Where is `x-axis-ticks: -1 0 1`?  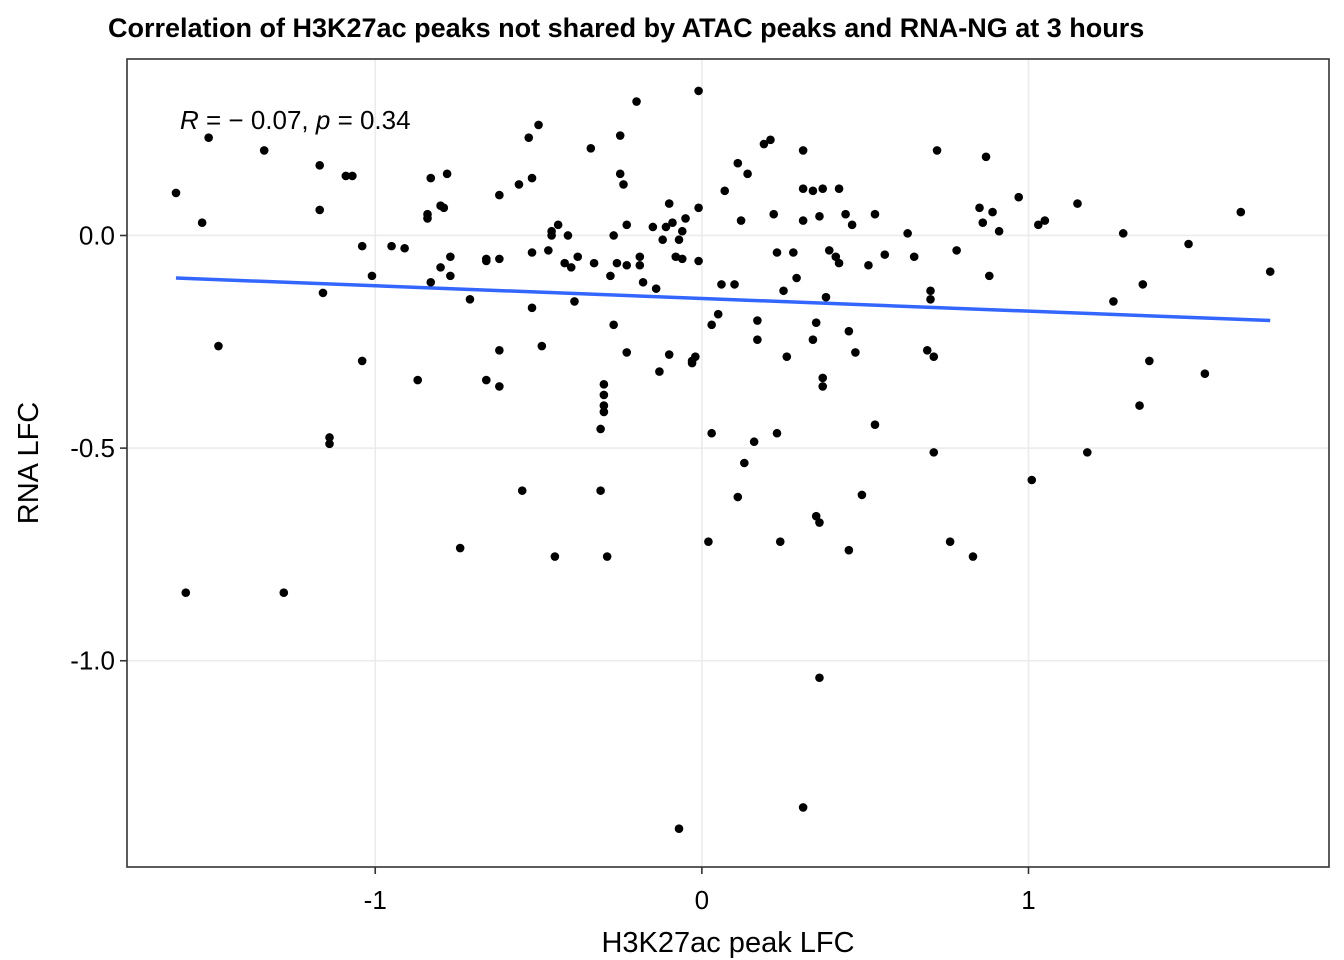 x-axis-ticks: -1 0 1 is located at coordinates (700, 891).